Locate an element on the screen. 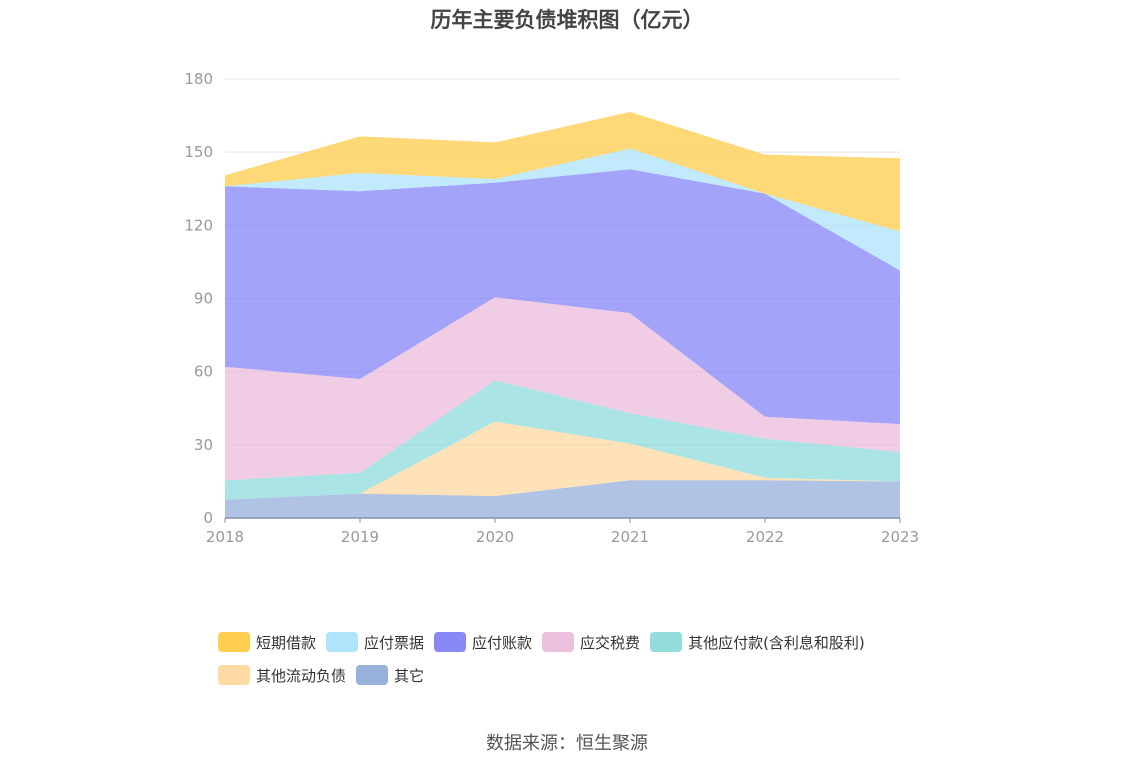 Image resolution: width=1134 pixels, height=766 pixels. legend-label: 应交税费 is located at coordinates (610, 642).